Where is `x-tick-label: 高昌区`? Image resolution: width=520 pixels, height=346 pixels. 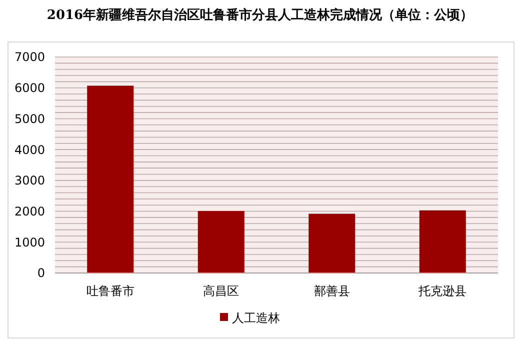 x-tick-label: 高昌区 is located at coordinates (221, 291).